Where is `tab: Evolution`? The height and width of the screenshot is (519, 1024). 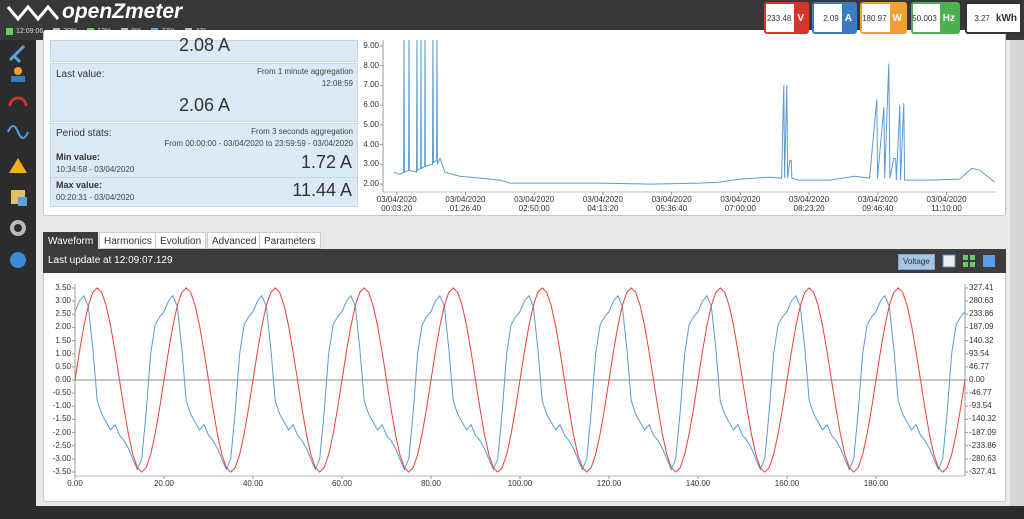 tab: Evolution is located at coordinates (181, 240).